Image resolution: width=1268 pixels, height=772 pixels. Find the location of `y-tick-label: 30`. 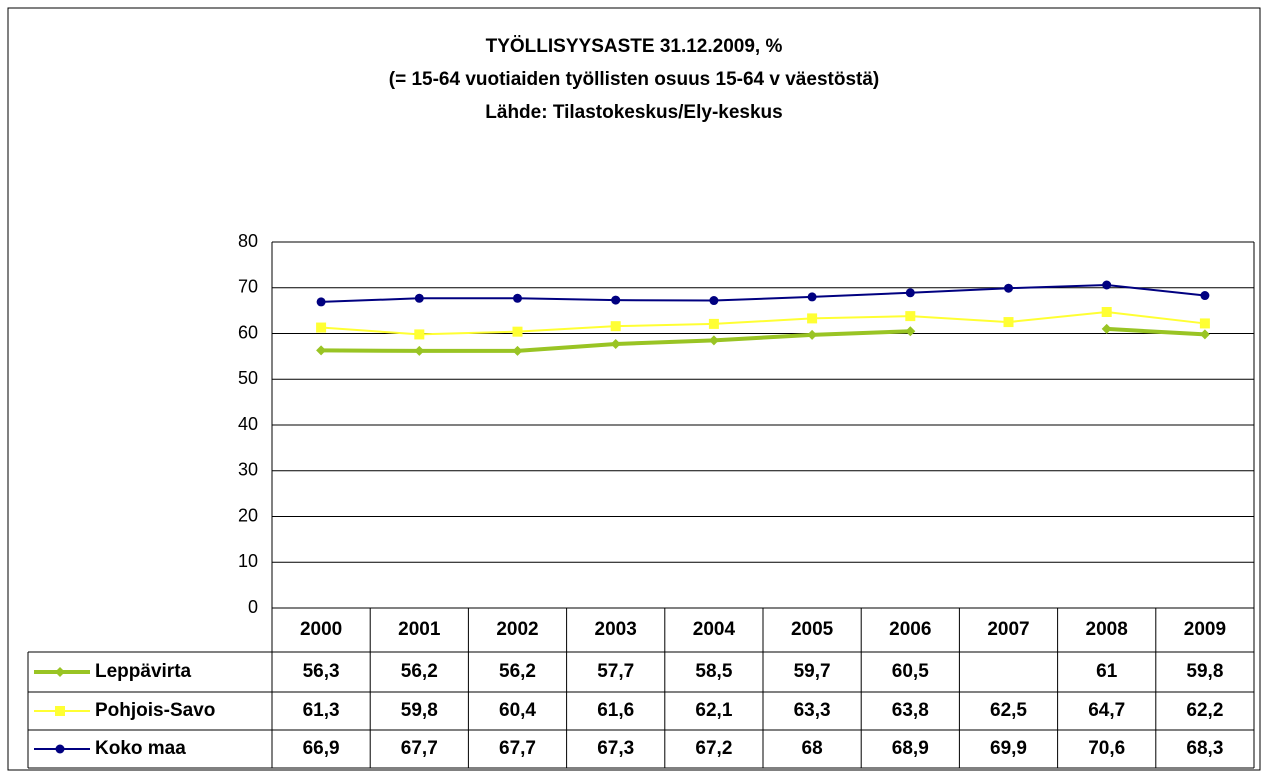

y-tick-label: 30 is located at coordinates (248, 470).